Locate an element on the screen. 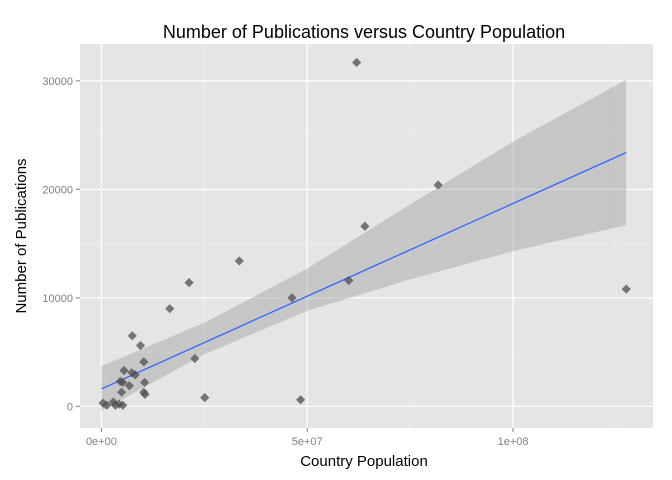 This screenshot has width=672, height=480. x-axis-title: Country Population is located at coordinates (364, 461).